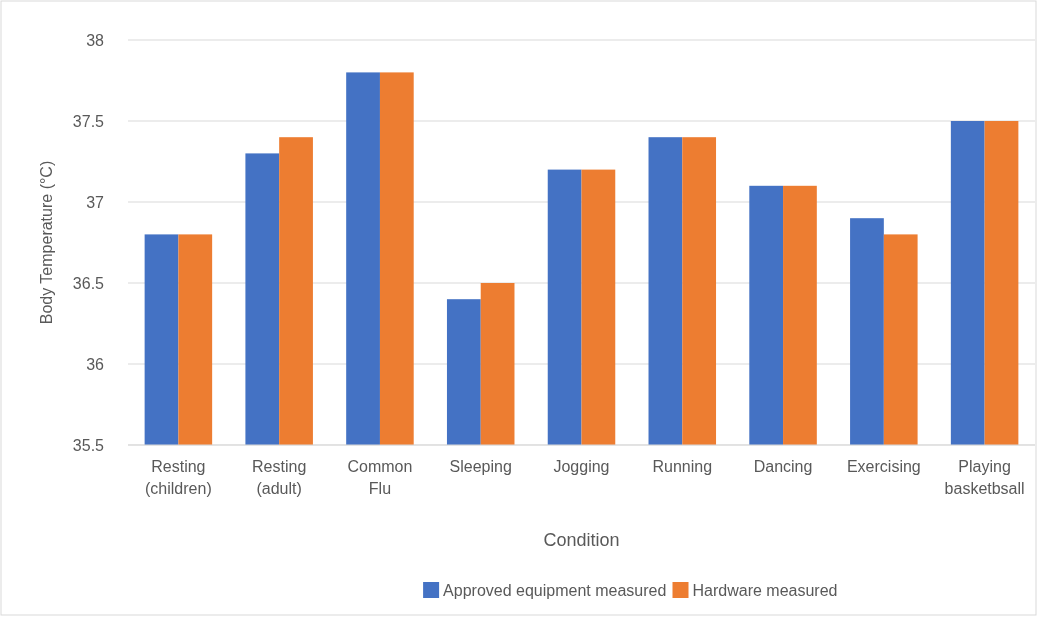 The height and width of the screenshot is (622, 1049). Describe the element at coordinates (88, 445) in the screenshot. I see `y-tick-label: 35.5` at that location.